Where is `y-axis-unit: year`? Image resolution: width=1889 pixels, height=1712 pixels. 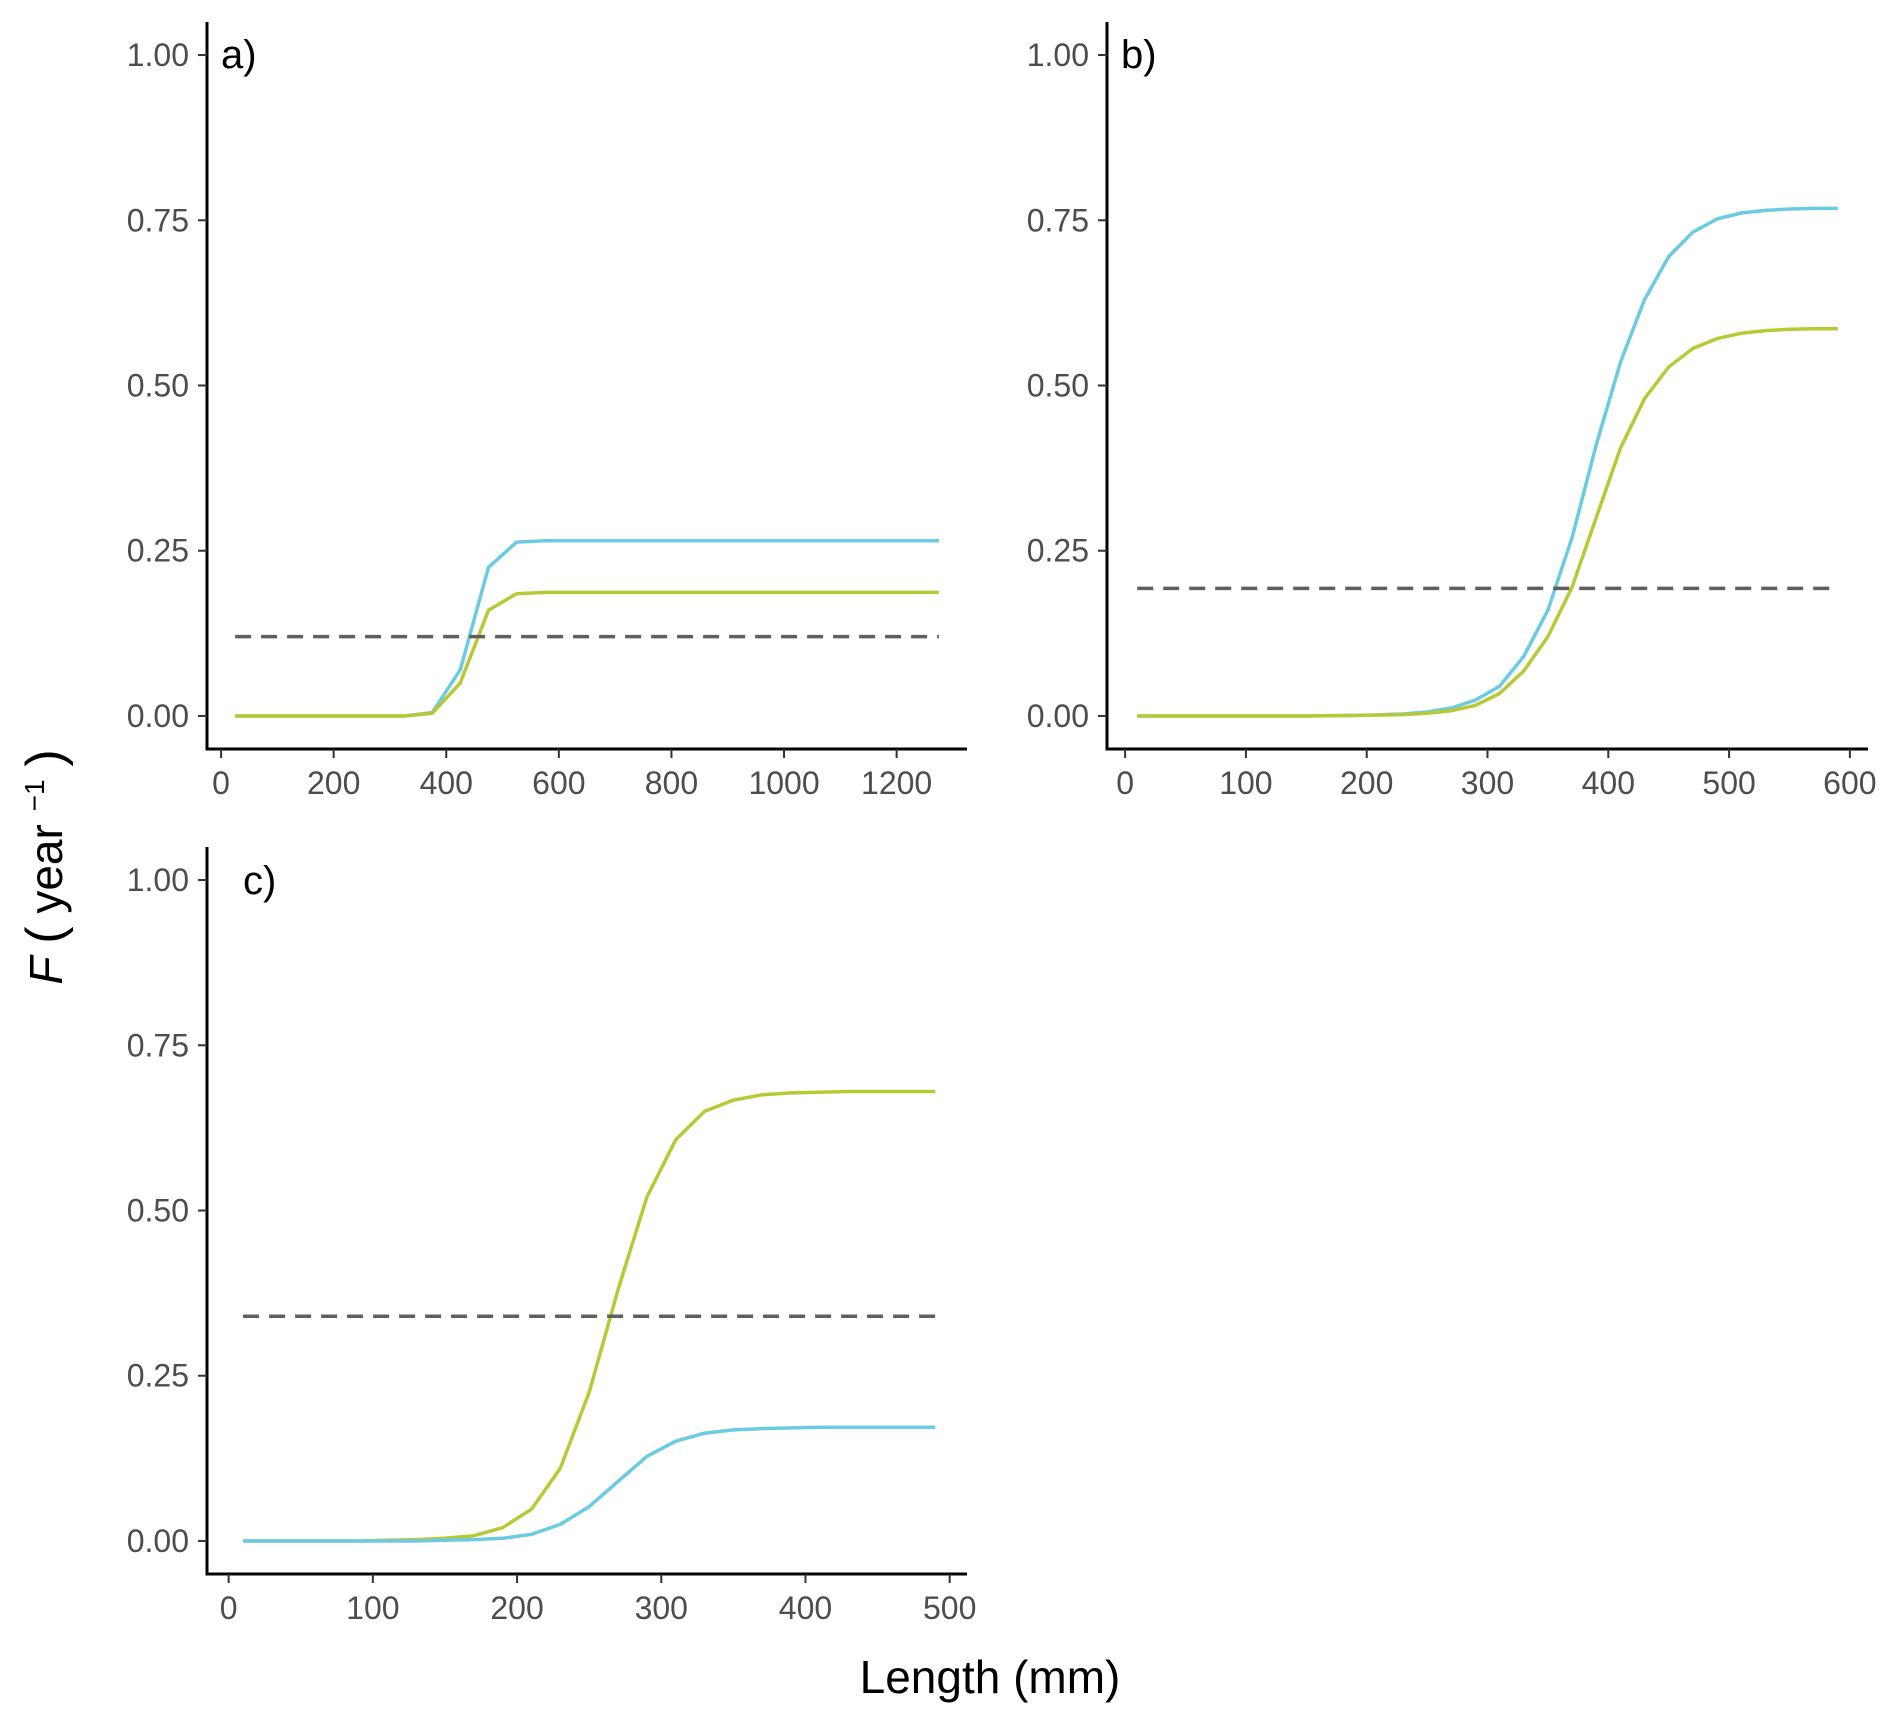
y-axis-unit: year is located at coordinates (46, 868).